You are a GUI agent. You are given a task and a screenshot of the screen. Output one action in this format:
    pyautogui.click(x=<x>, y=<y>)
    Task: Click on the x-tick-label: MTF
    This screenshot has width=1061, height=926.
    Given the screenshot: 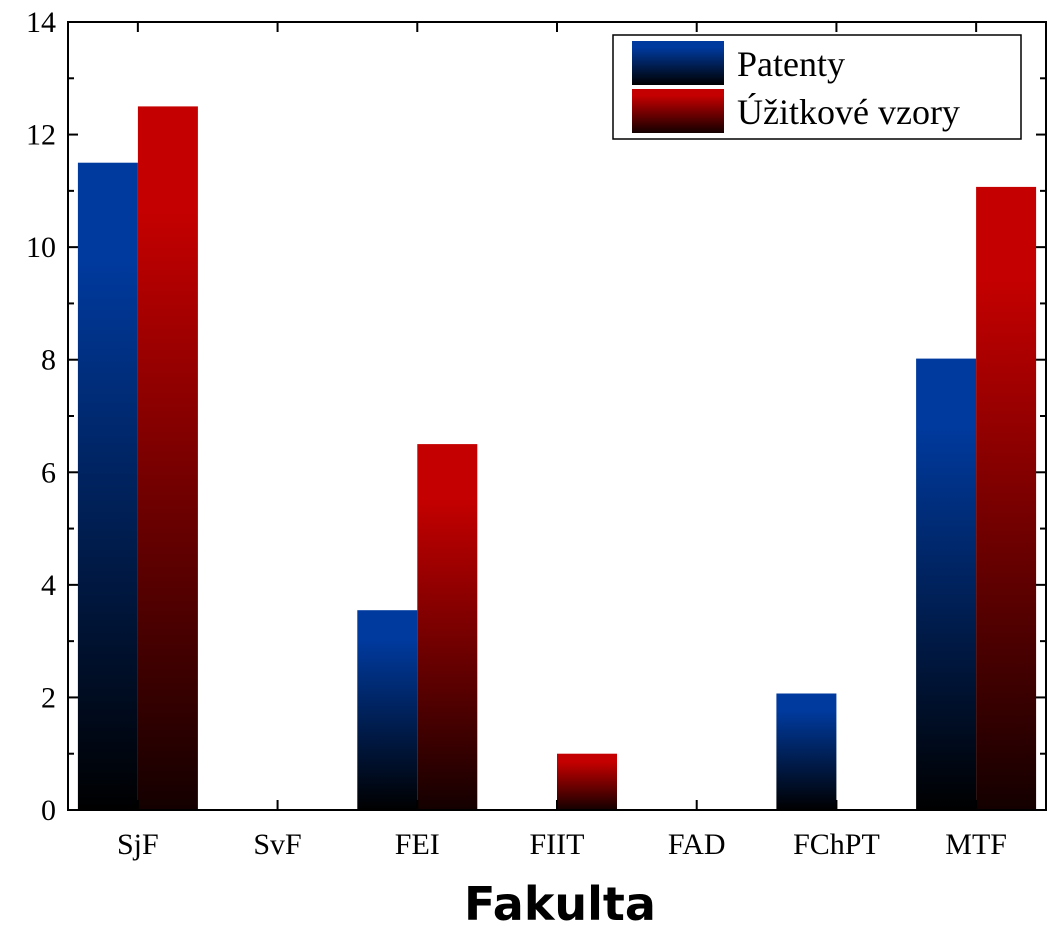 What is the action you would take?
    pyautogui.click(x=976, y=844)
    